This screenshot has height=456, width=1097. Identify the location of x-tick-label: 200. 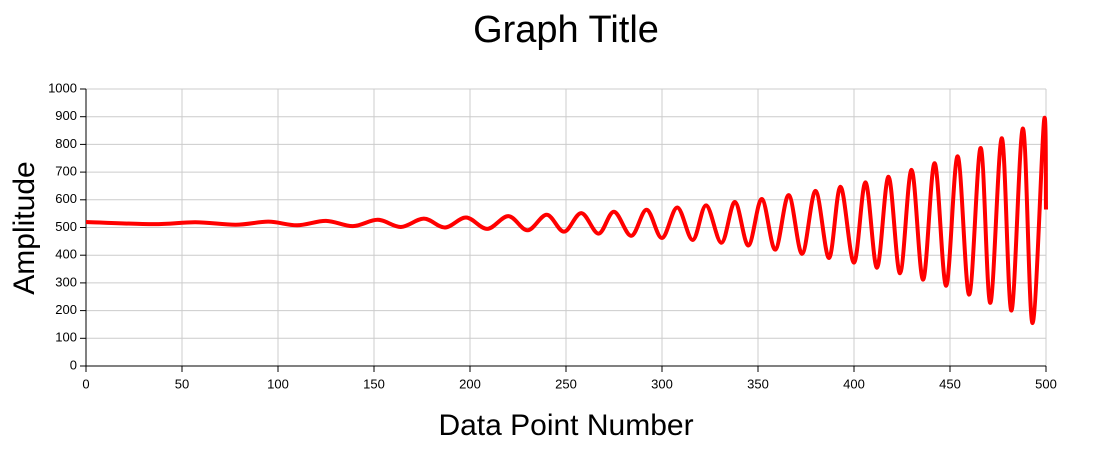
(470, 383).